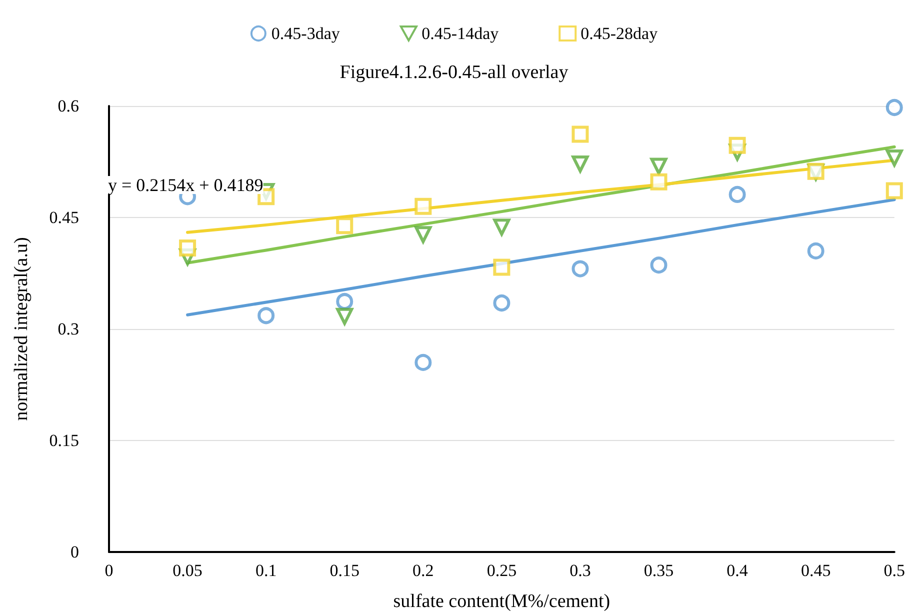 The image size is (908, 616). Describe the element at coordinates (501, 570) in the screenshot. I see `x-tick-label: 0.25` at that location.